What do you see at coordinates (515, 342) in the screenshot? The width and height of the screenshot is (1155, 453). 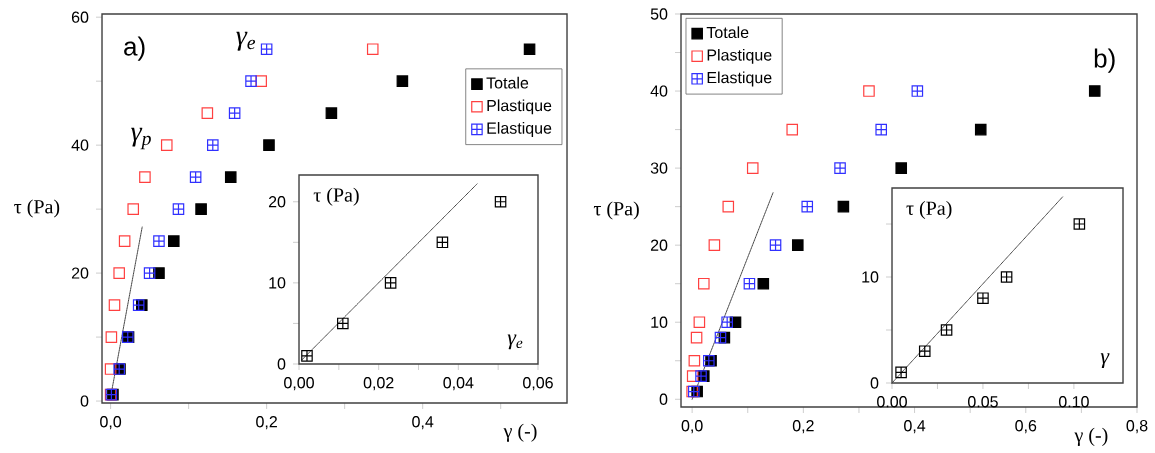 I see `x-axis-title: γ$_{e}$` at bounding box center [515, 342].